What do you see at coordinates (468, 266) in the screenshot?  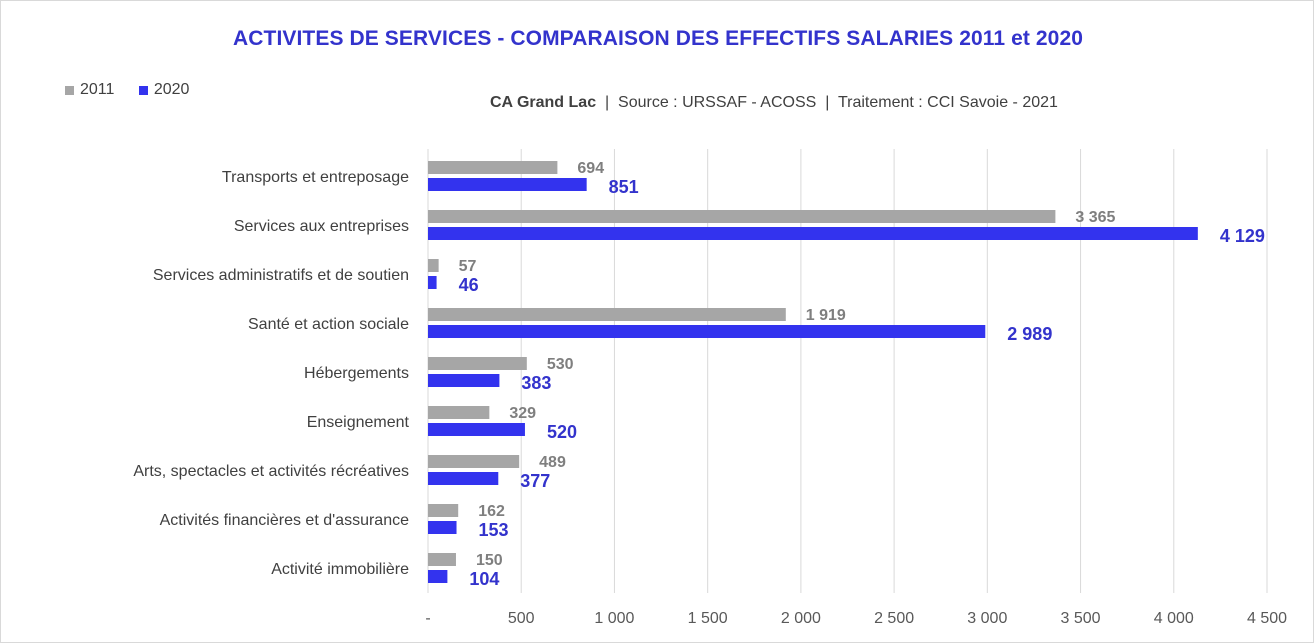 I see `data-label-2011: 57` at bounding box center [468, 266].